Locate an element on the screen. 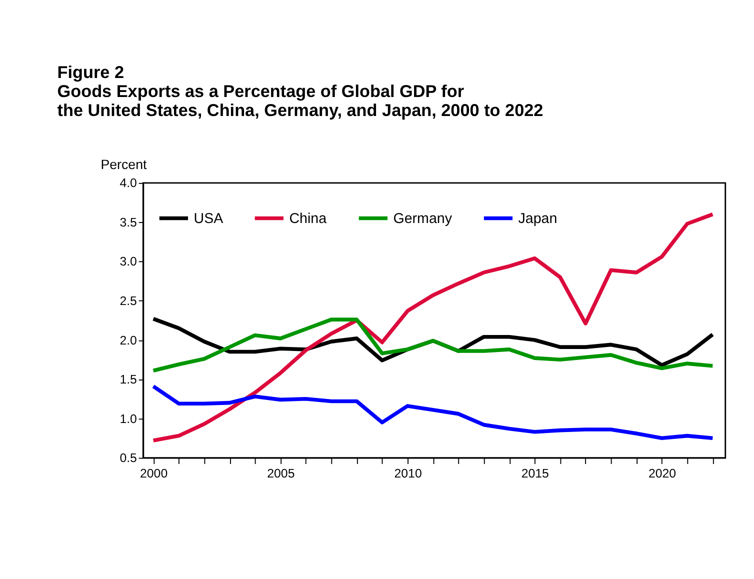 The height and width of the screenshot is (579, 754). legend-label: China is located at coordinates (308, 219).